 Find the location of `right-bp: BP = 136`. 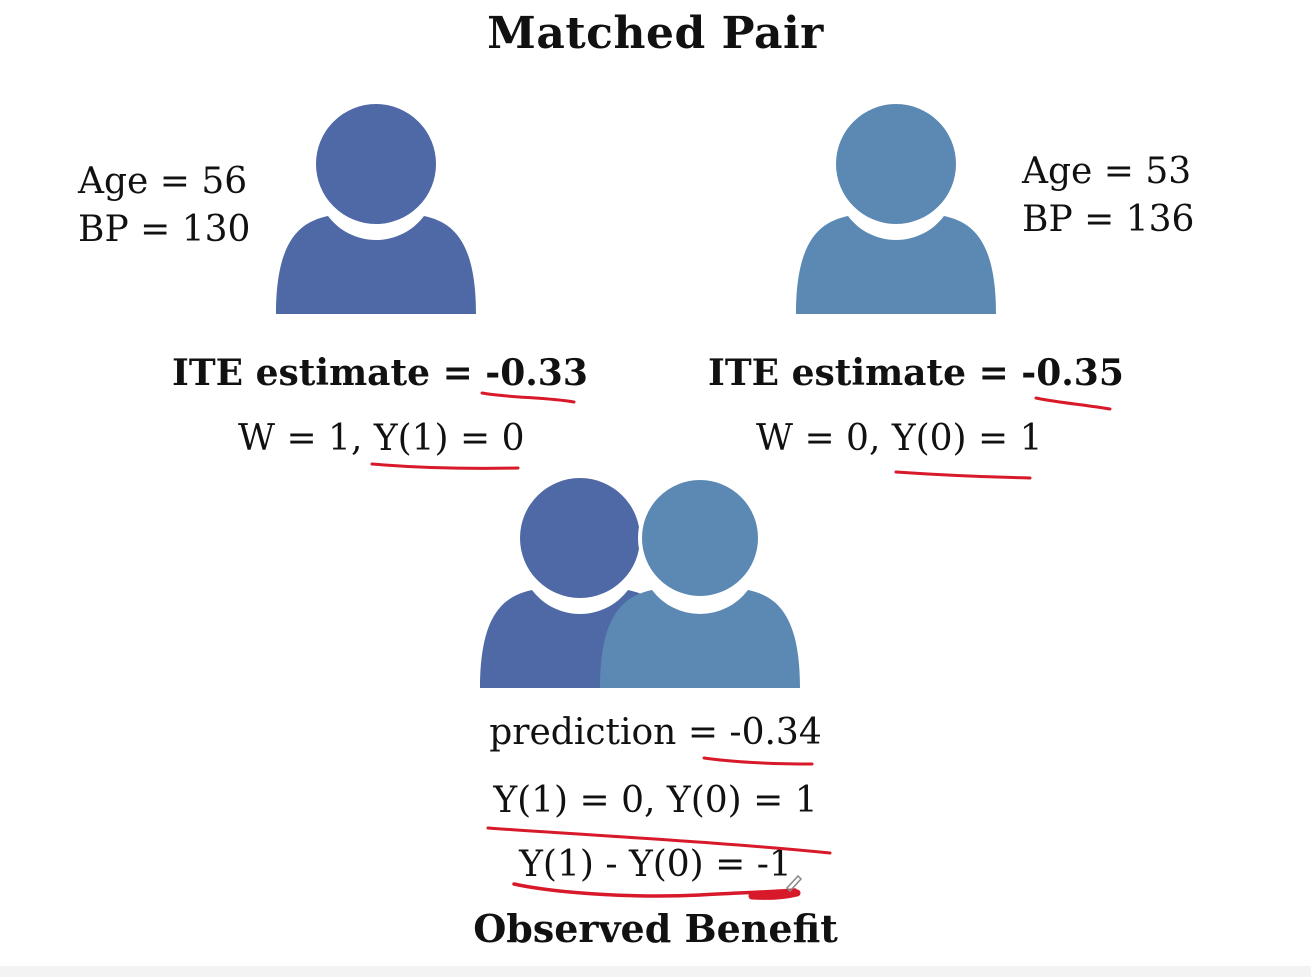

right-bp: BP = 136 is located at coordinates (1108, 219).